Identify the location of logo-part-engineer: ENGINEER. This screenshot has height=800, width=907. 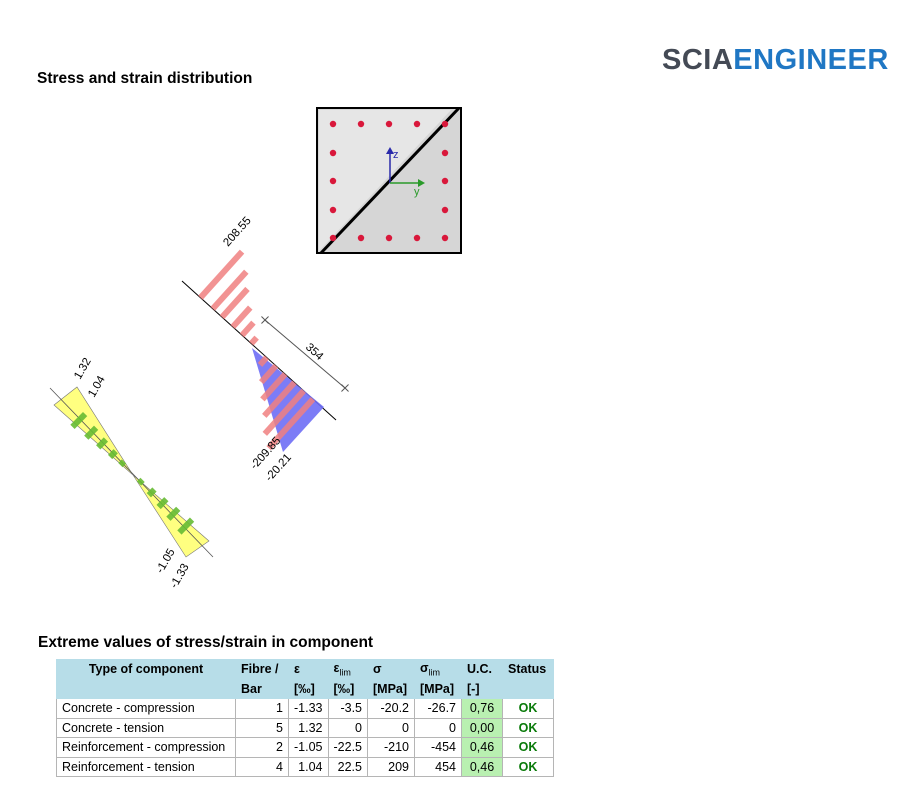
(811, 60).